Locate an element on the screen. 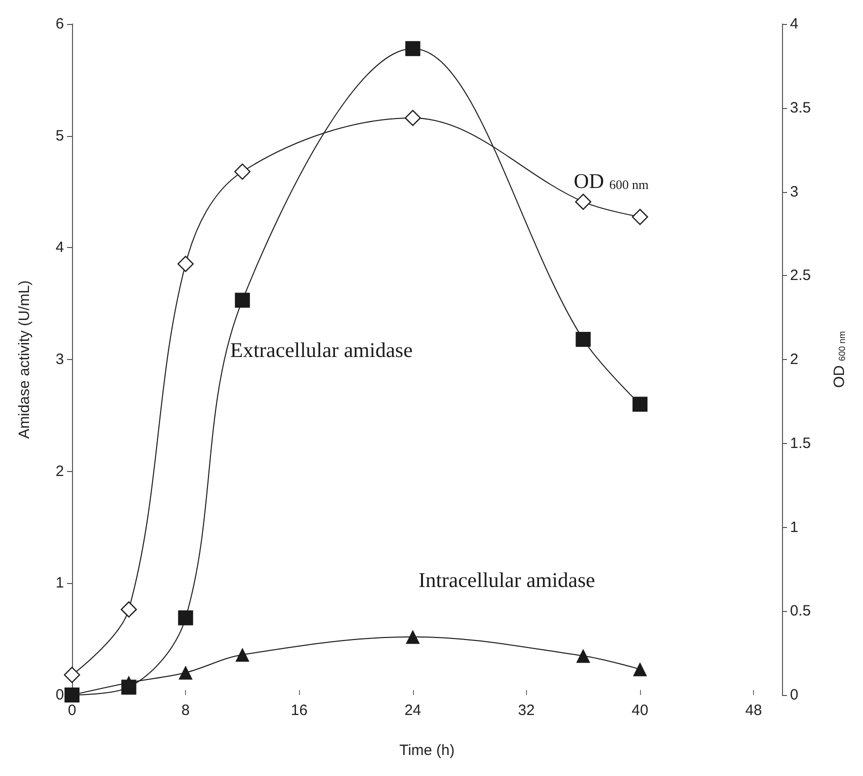 The width and height of the screenshot is (863, 776). y2-tick-label: 1 is located at coordinates (794, 527).